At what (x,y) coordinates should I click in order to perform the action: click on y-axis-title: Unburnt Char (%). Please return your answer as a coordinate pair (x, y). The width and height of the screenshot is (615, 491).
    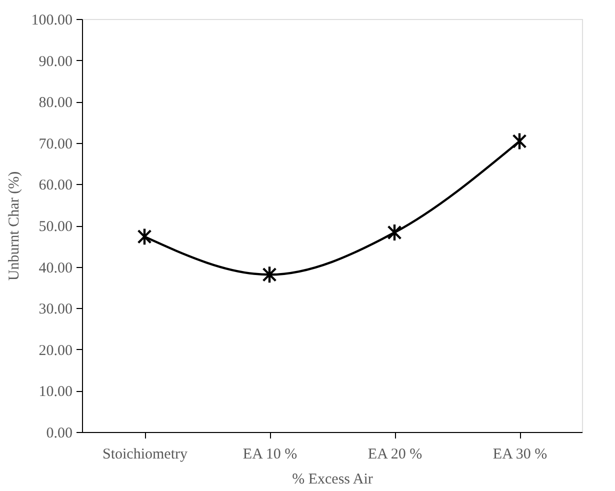
    Looking at the image, I should click on (14, 226).